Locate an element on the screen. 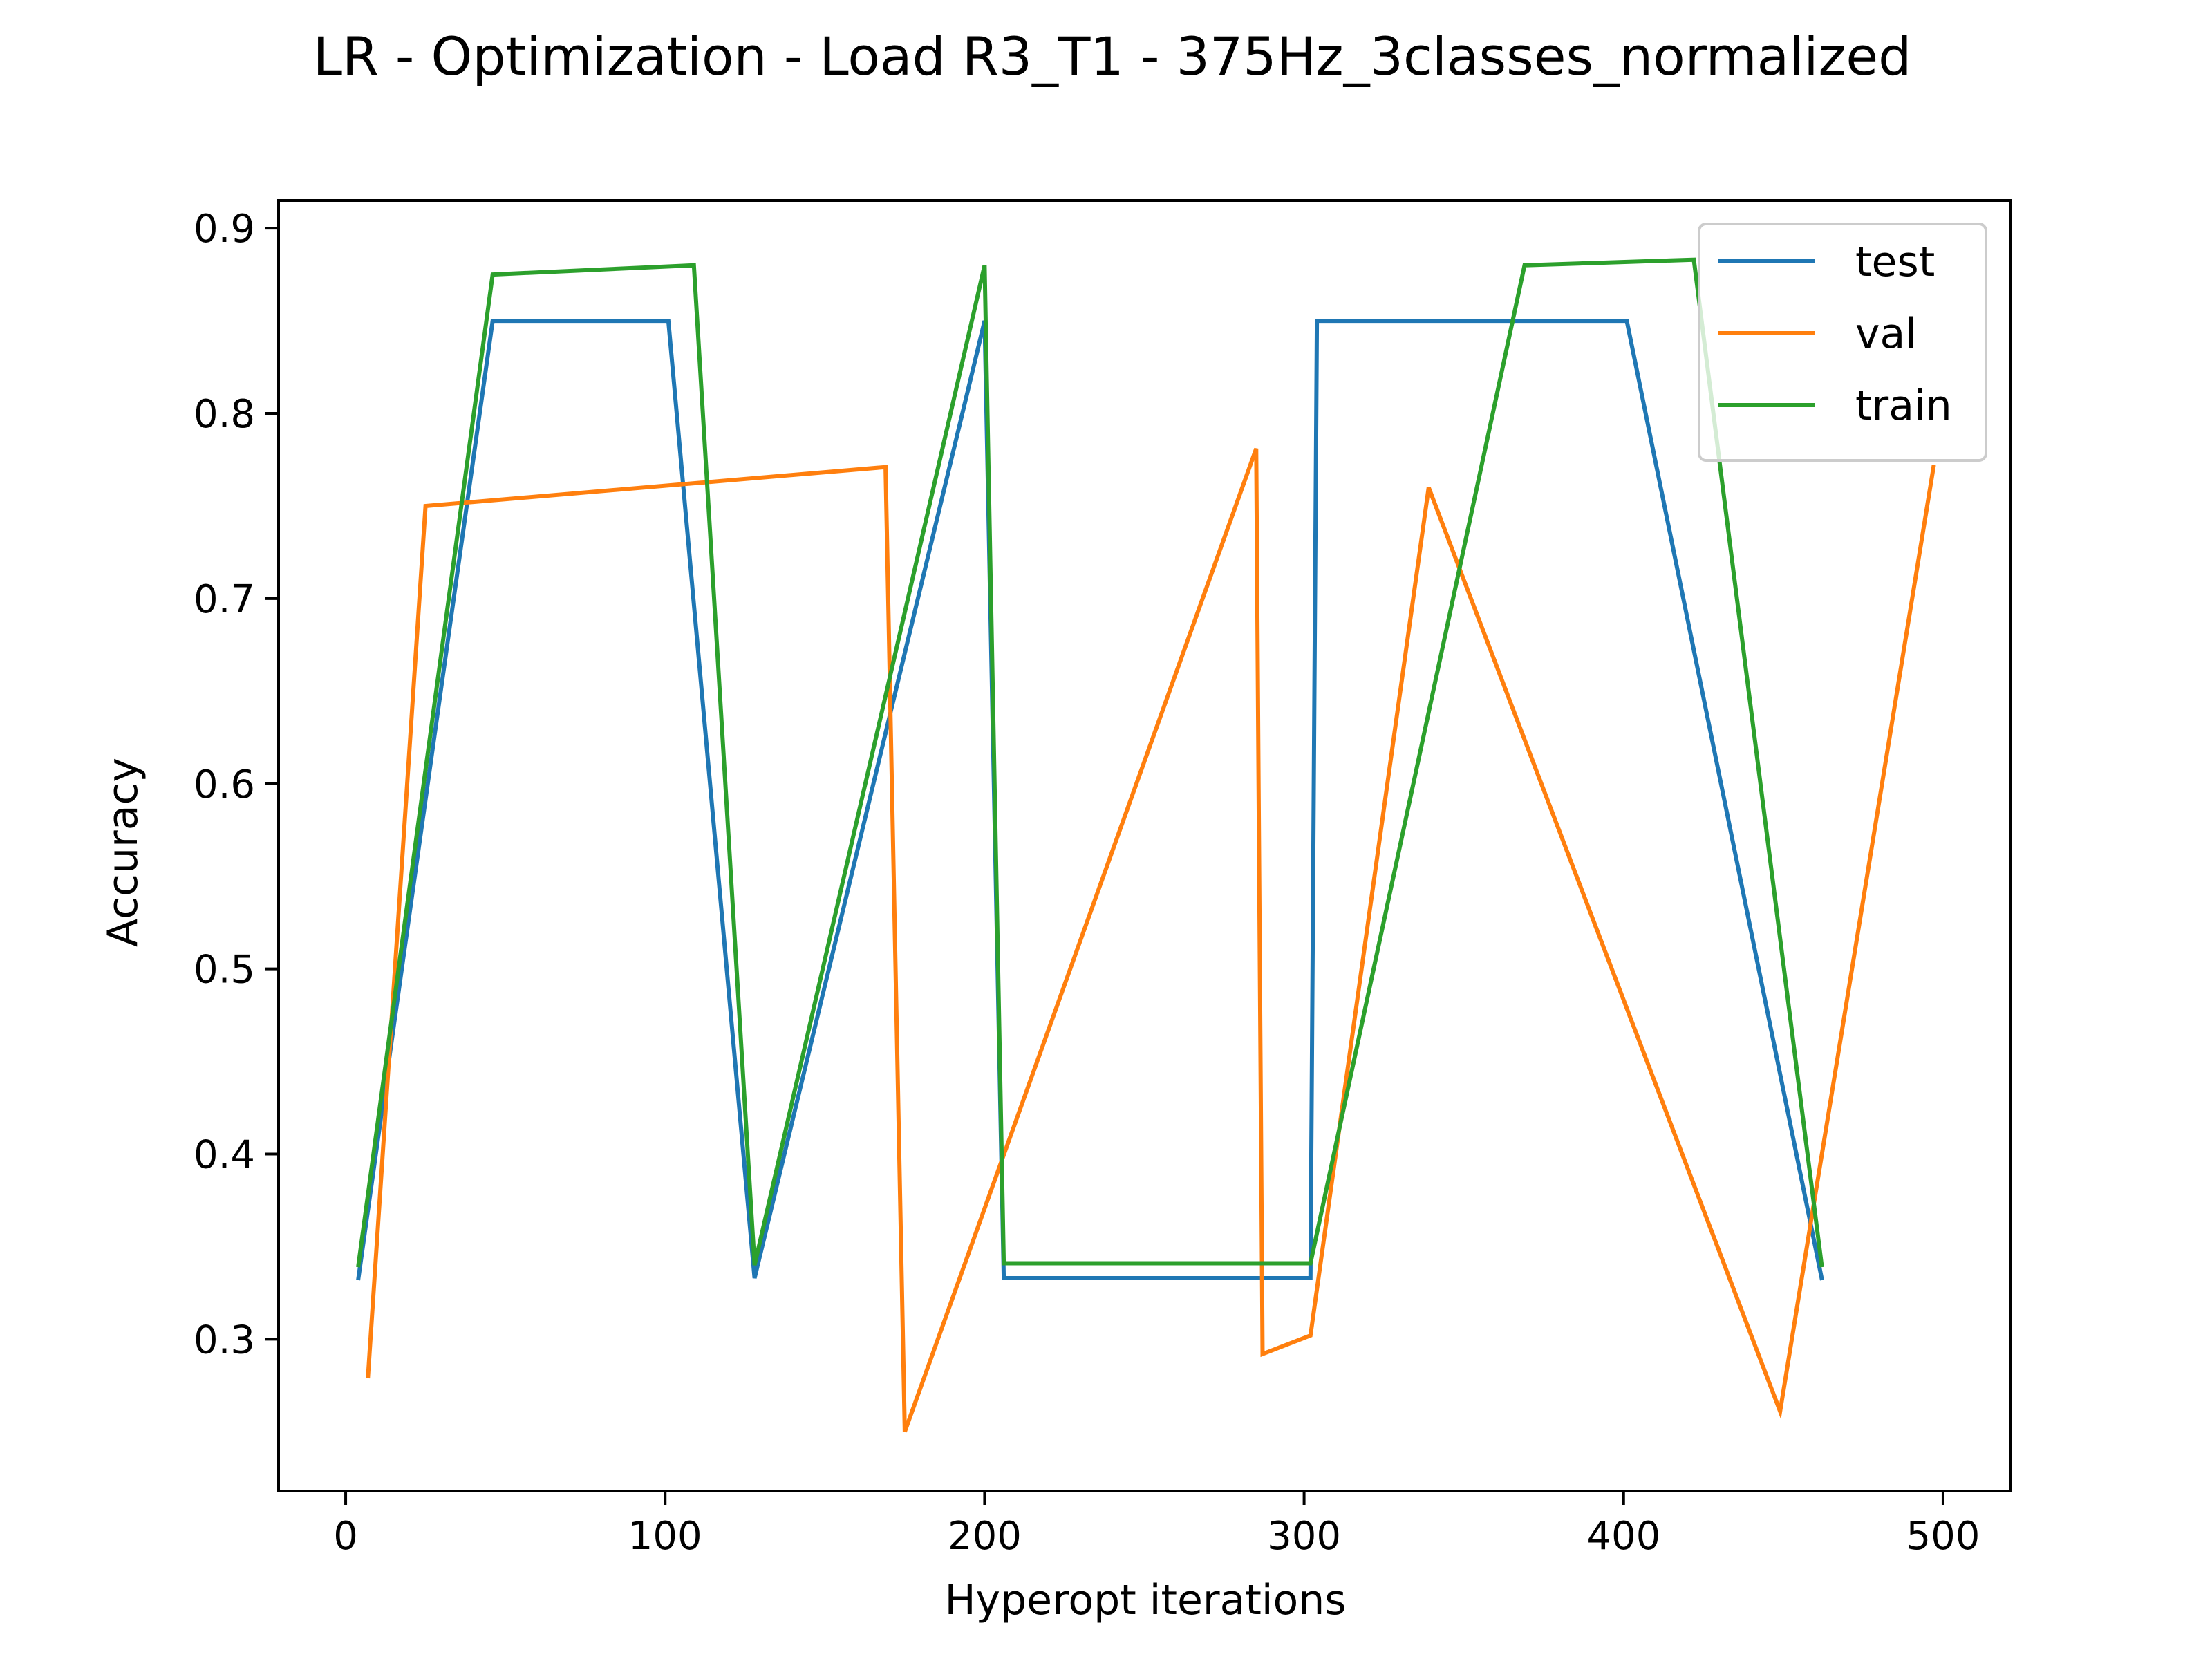 The image size is (2212, 1659). y-axis-label: Accuracy is located at coordinates (123, 852).